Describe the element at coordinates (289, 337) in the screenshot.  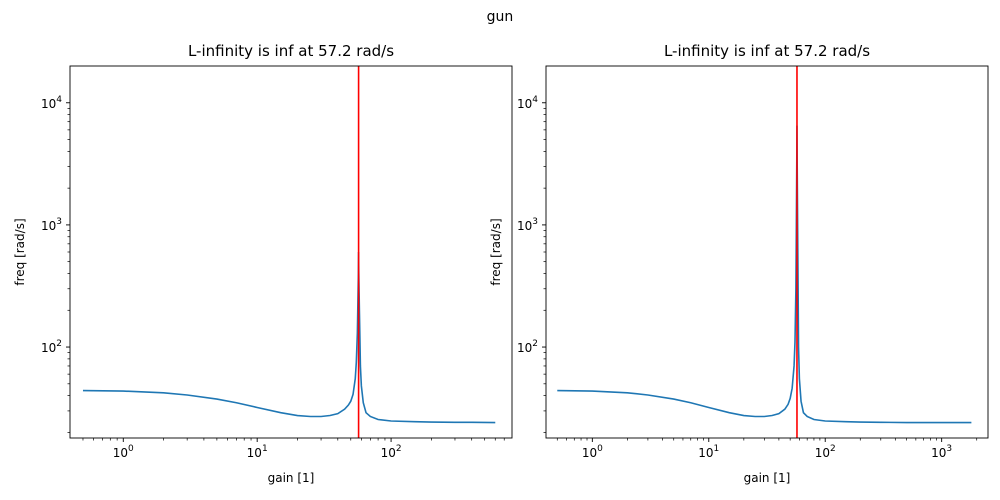
I see `series-line` at that location.